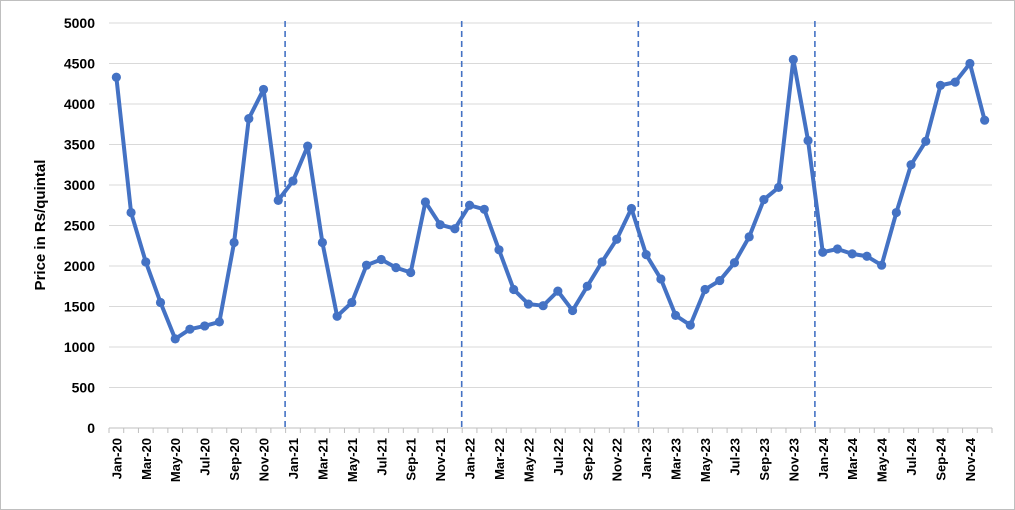 The width and height of the screenshot is (1015, 510). What do you see at coordinates (705, 460) in the screenshot?
I see `x-tick-label: May-23` at bounding box center [705, 460].